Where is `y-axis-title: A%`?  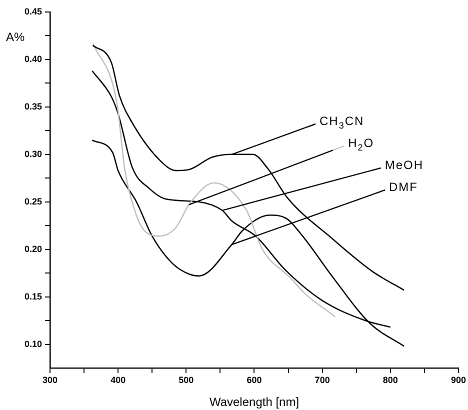 y-axis-title: A% is located at coordinates (15, 37).